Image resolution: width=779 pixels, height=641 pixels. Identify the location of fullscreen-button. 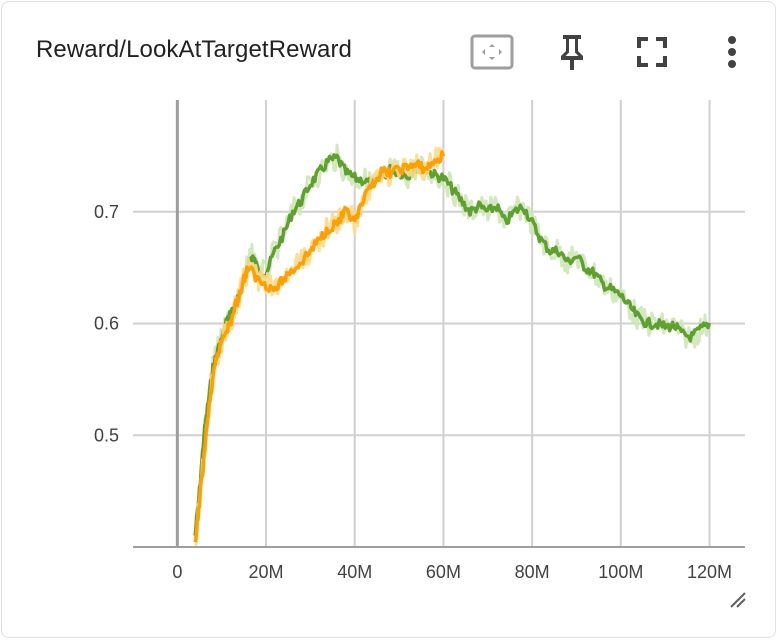
(652, 52).